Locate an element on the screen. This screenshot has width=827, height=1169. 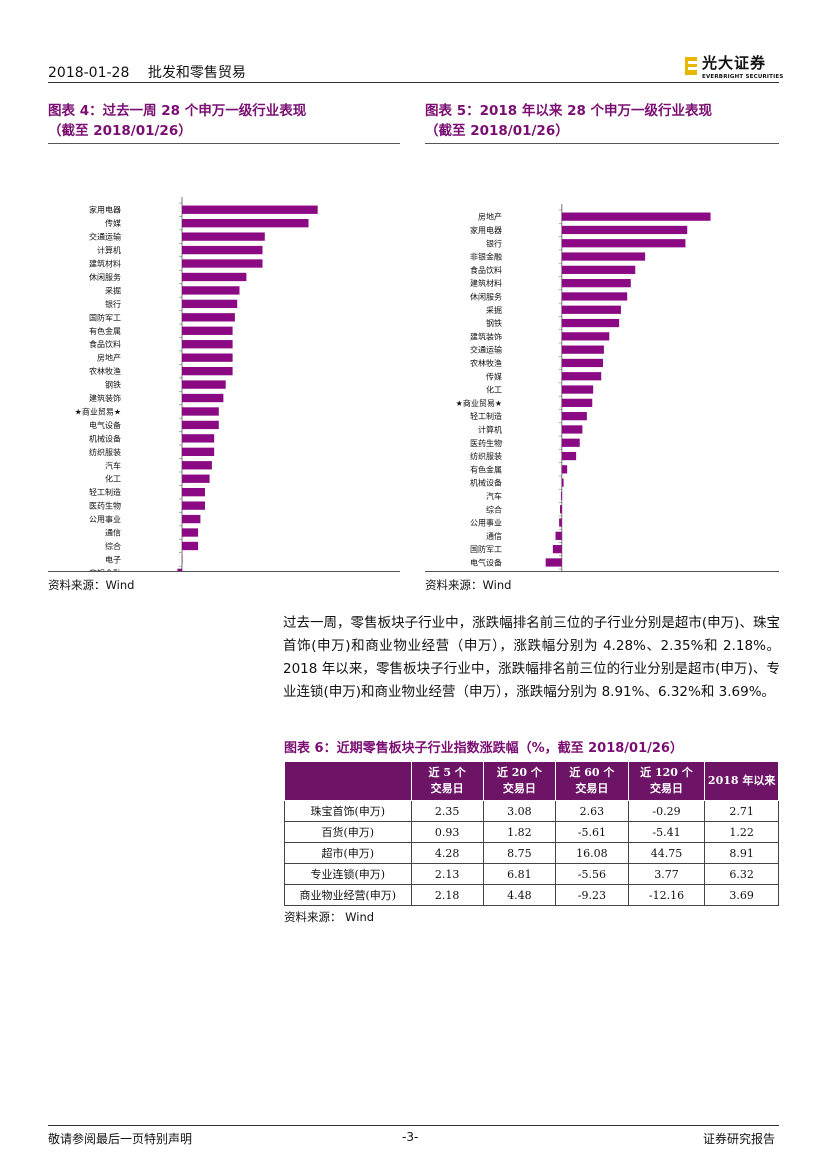
logo-name: 光大证券 is located at coordinates (734, 63).